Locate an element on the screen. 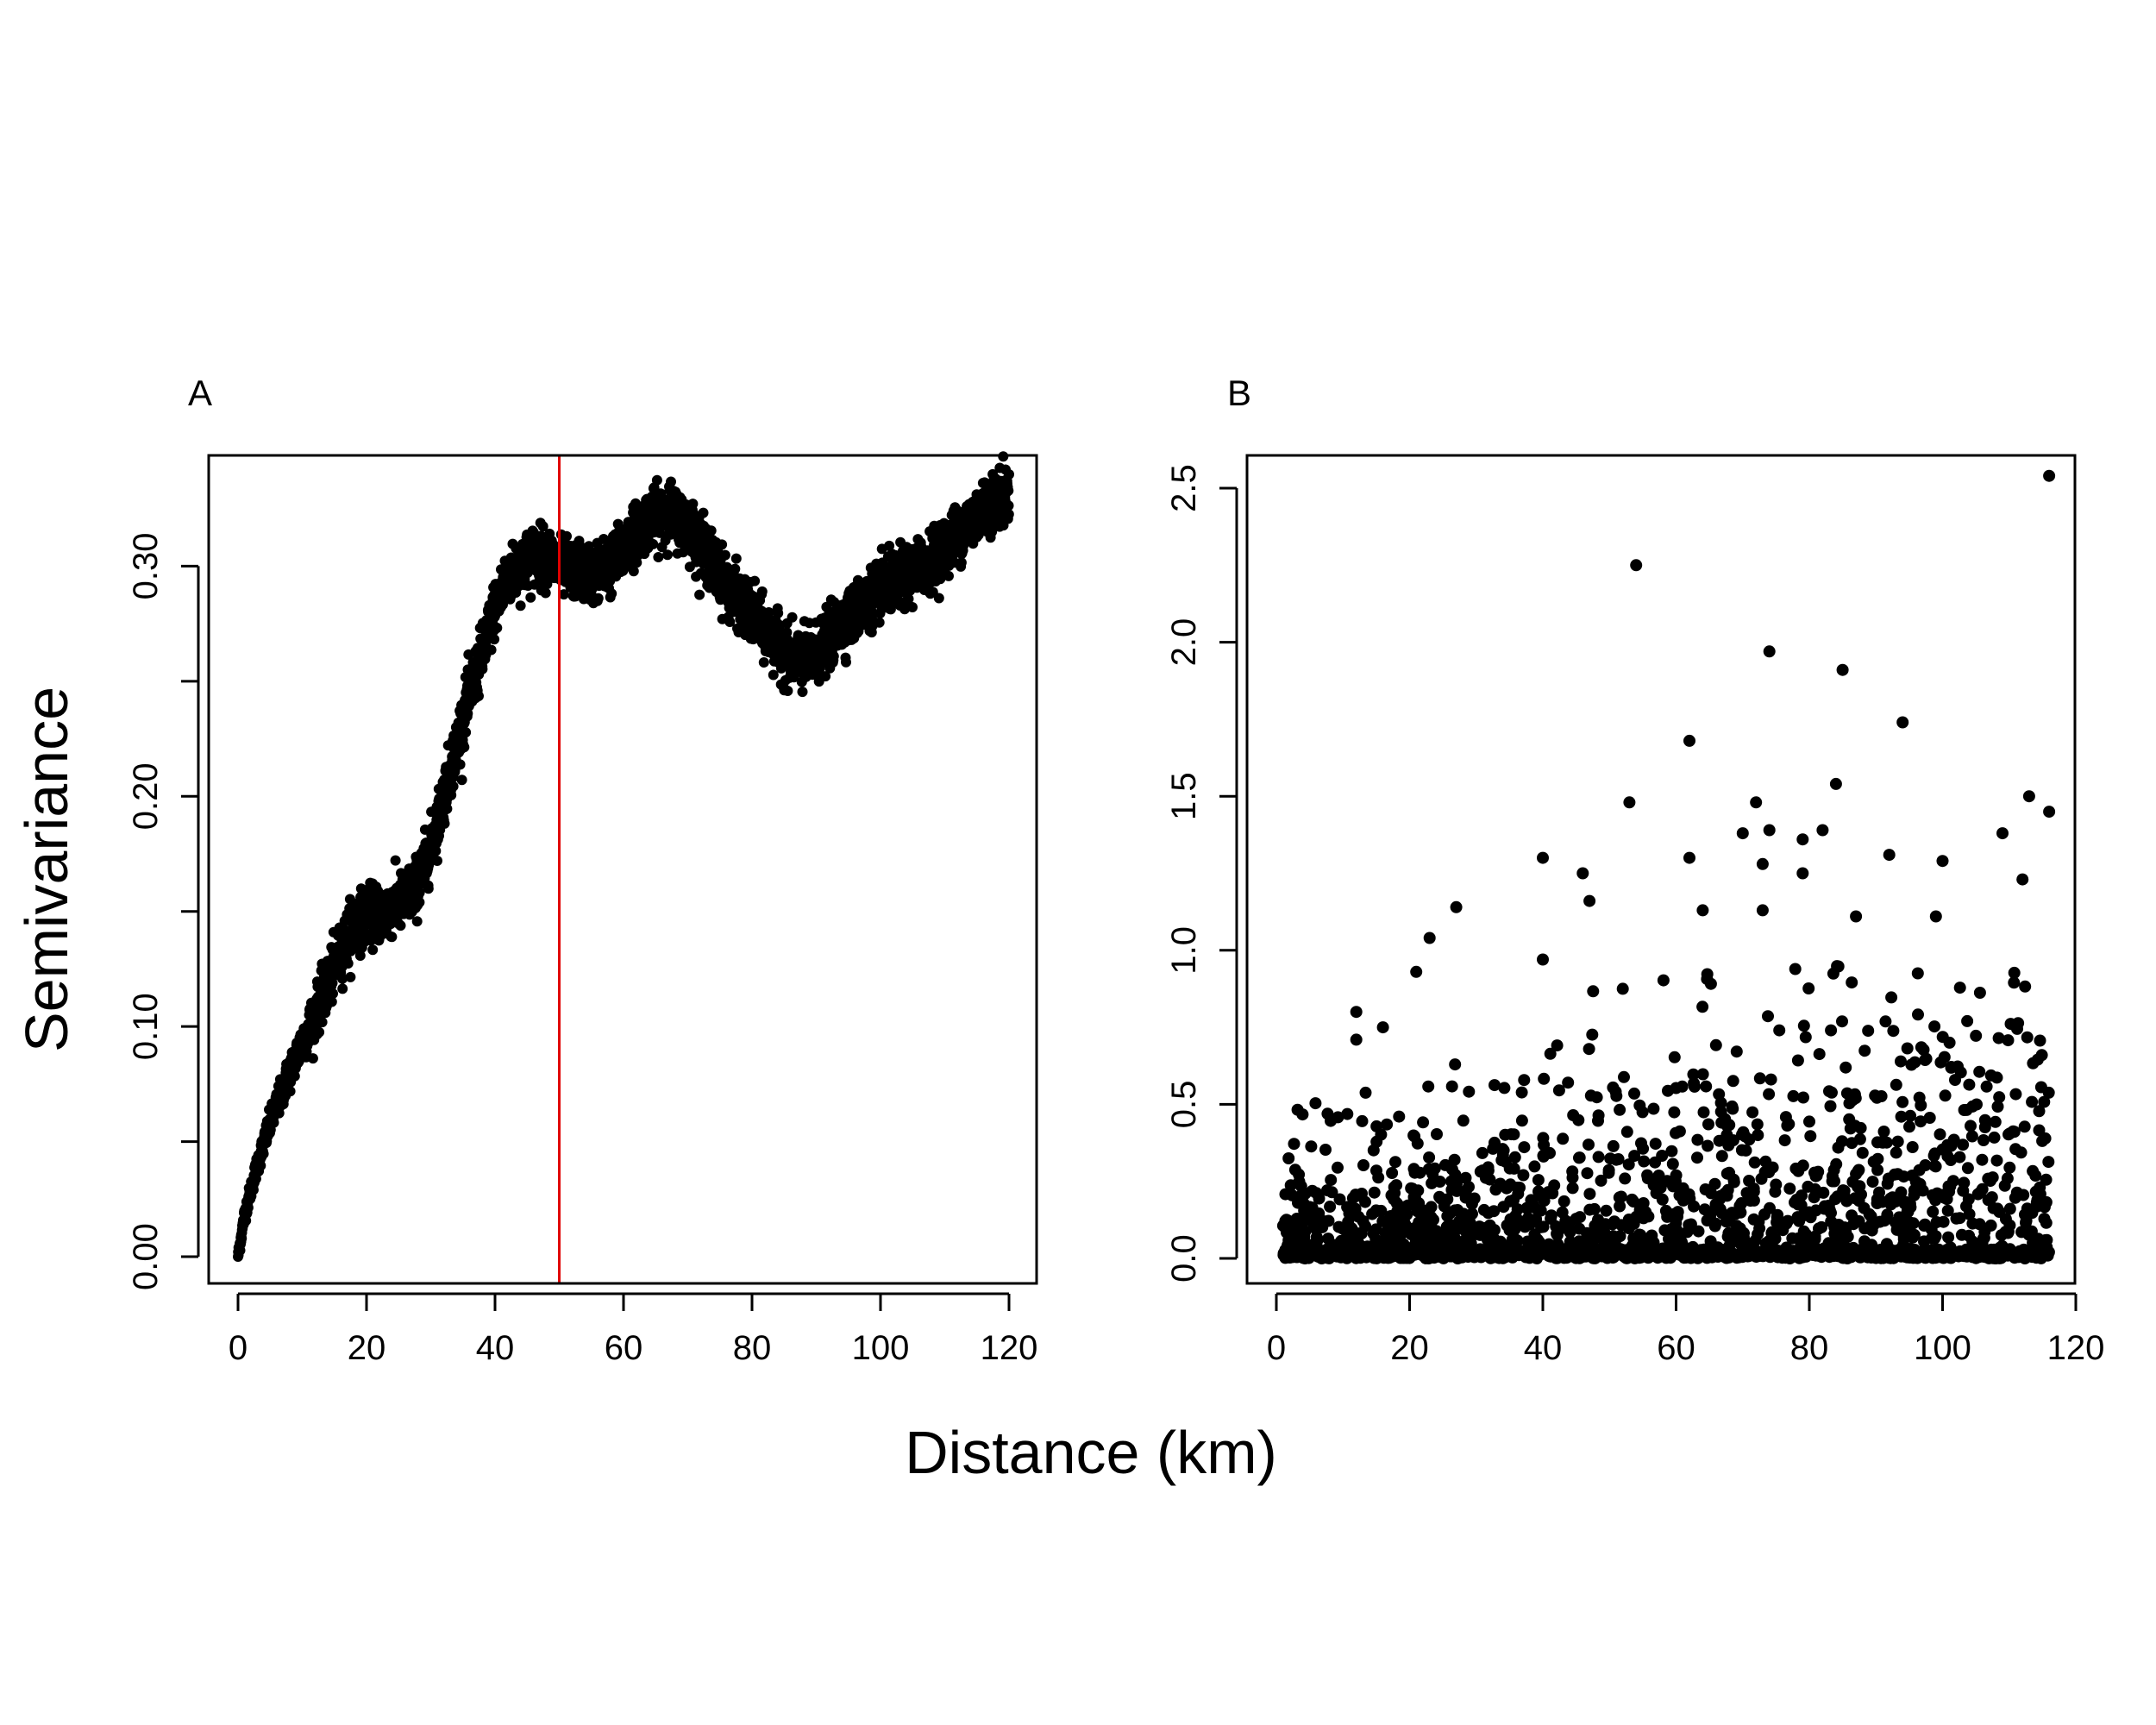 The height and width of the screenshot is (1725, 2156). panel-a-x-axis: 0 20 40 60 80 100 120 is located at coordinates (633, 1330).